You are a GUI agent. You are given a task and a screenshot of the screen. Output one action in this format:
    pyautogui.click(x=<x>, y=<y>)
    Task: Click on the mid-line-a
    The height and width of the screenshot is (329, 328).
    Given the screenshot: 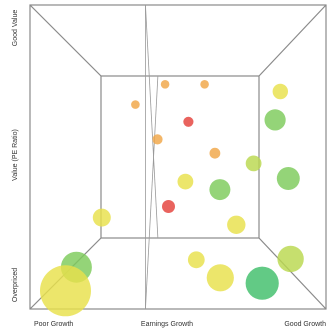 What is the action you would take?
    pyautogui.click(x=152, y=121)
    